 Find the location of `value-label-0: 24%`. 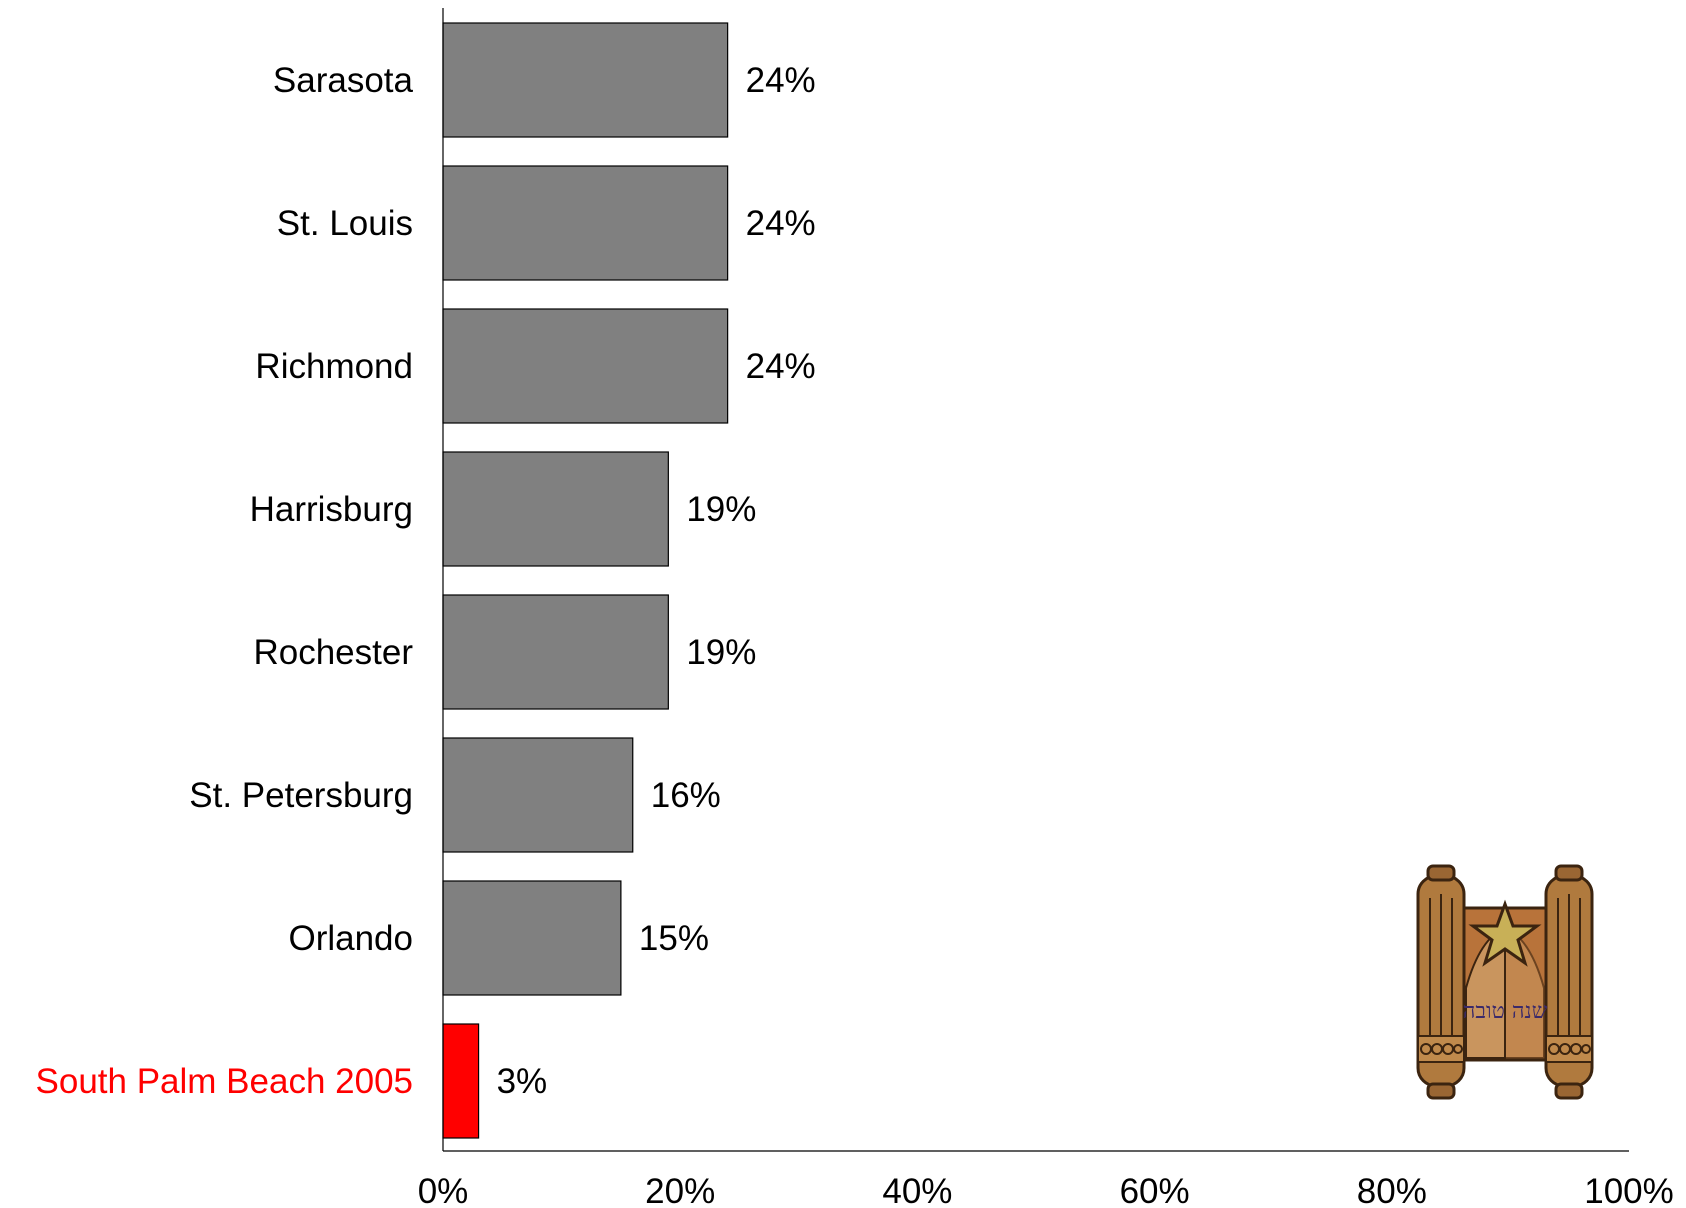

value-label-0: 24% is located at coordinates (781, 80).